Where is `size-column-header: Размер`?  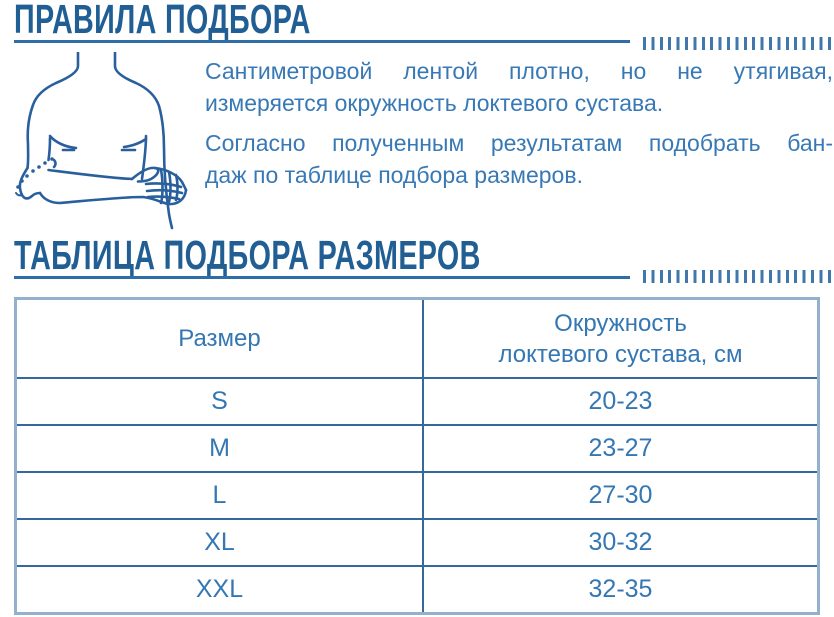 size-column-header: Размер is located at coordinates (219, 338).